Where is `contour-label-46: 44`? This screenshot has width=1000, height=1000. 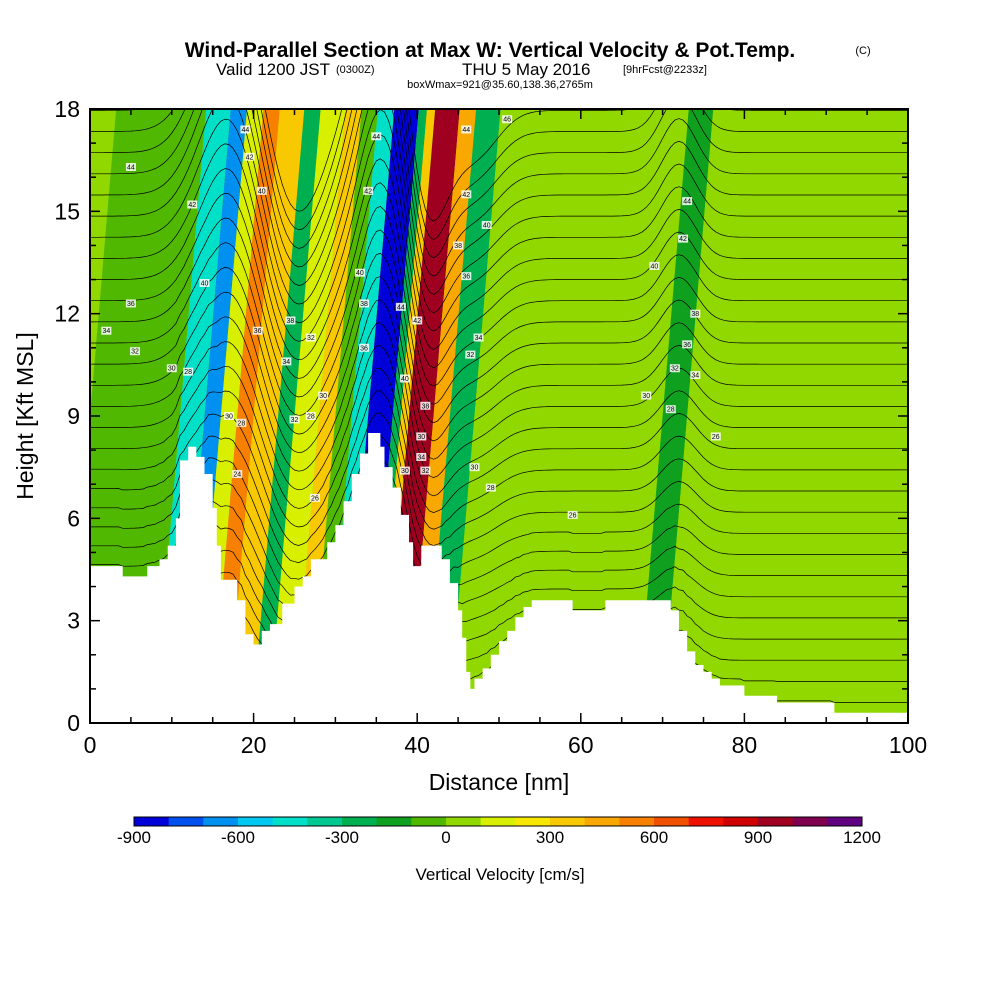 contour-label-46: 44 is located at coordinates (687, 202).